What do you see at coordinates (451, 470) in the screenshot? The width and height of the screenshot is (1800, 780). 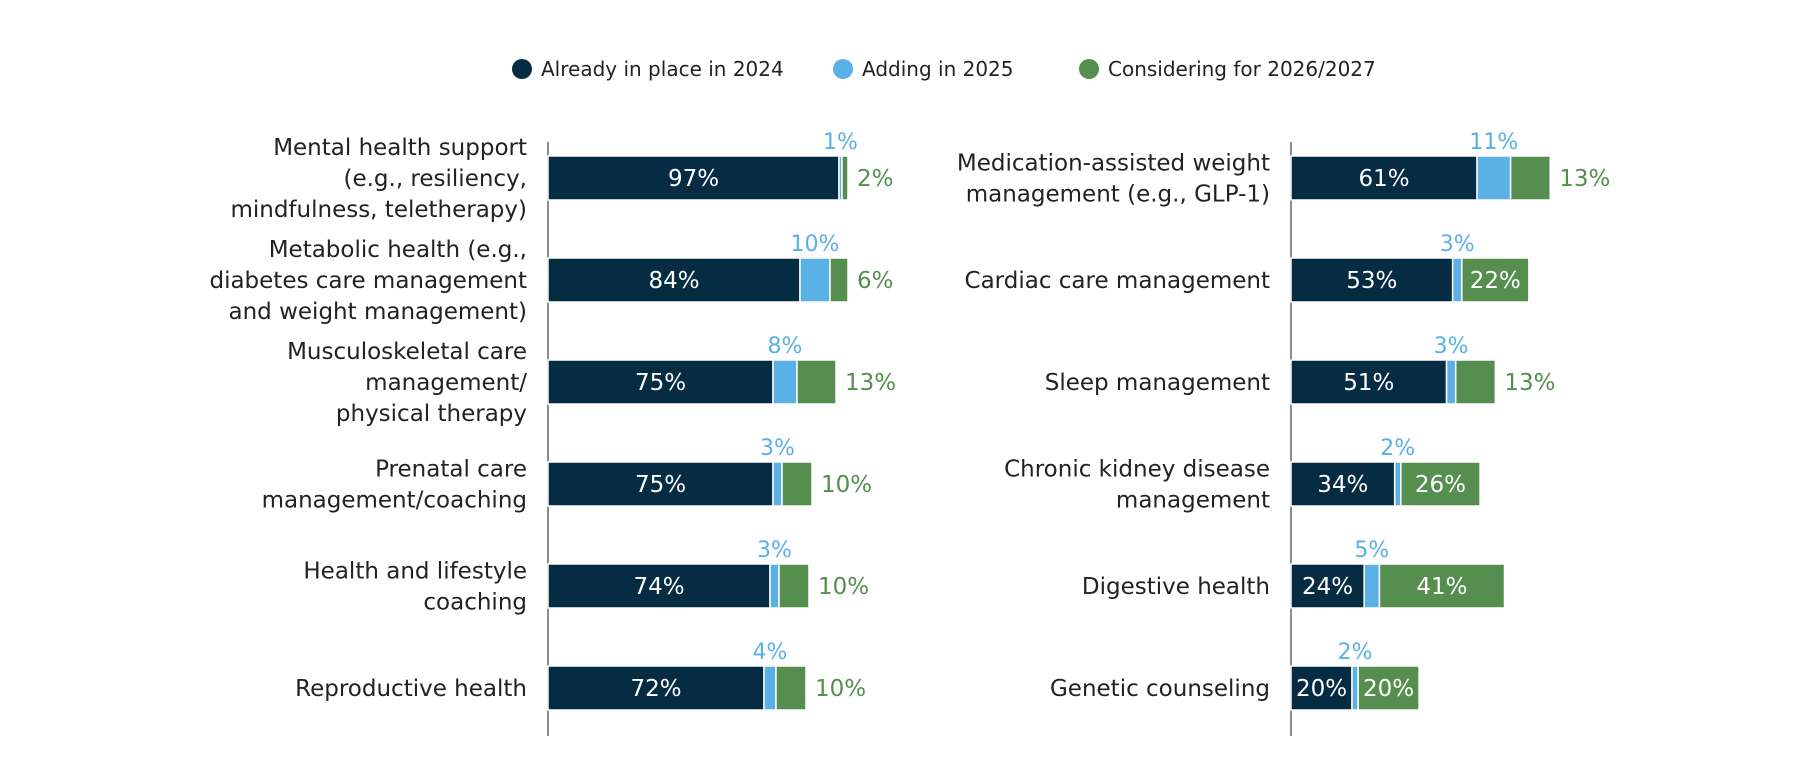 I see `category-label-line: Prenatal care` at bounding box center [451, 470].